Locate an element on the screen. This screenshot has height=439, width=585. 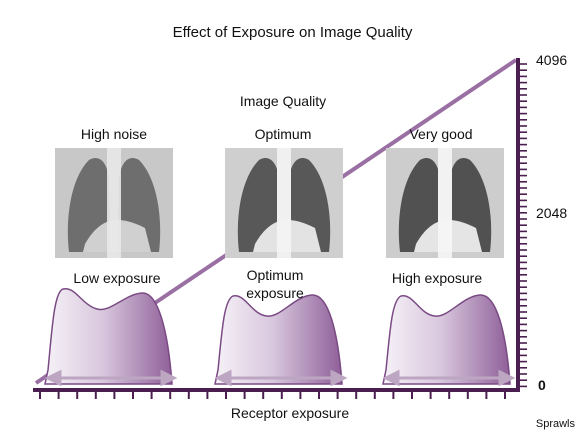
diagram-title: Effect of Exposure on Image Quality is located at coordinates (292, 32).